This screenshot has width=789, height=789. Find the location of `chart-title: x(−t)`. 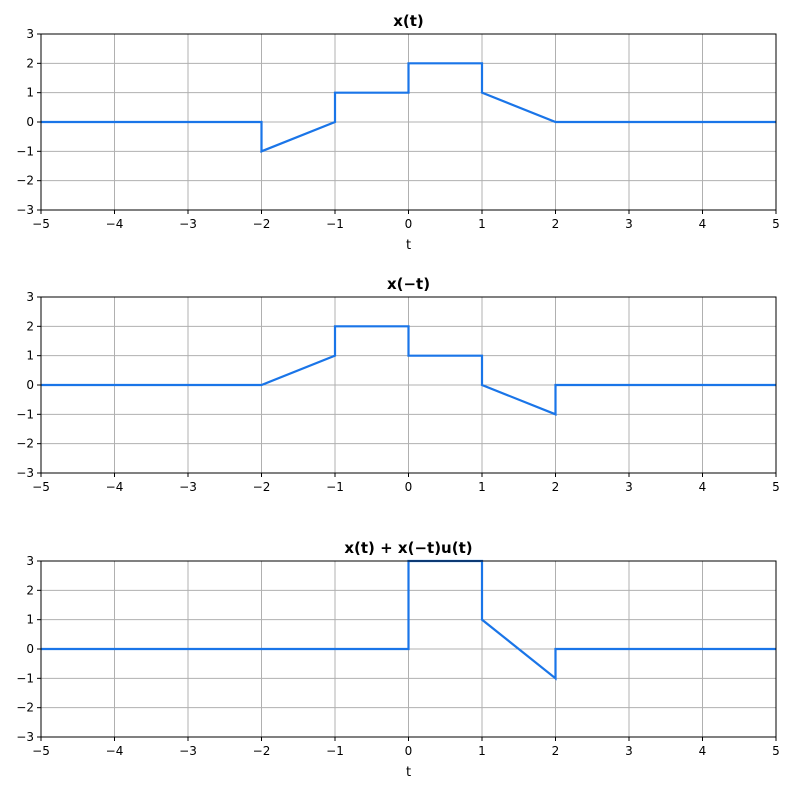

chart-title: x(−t) is located at coordinates (408, 284).